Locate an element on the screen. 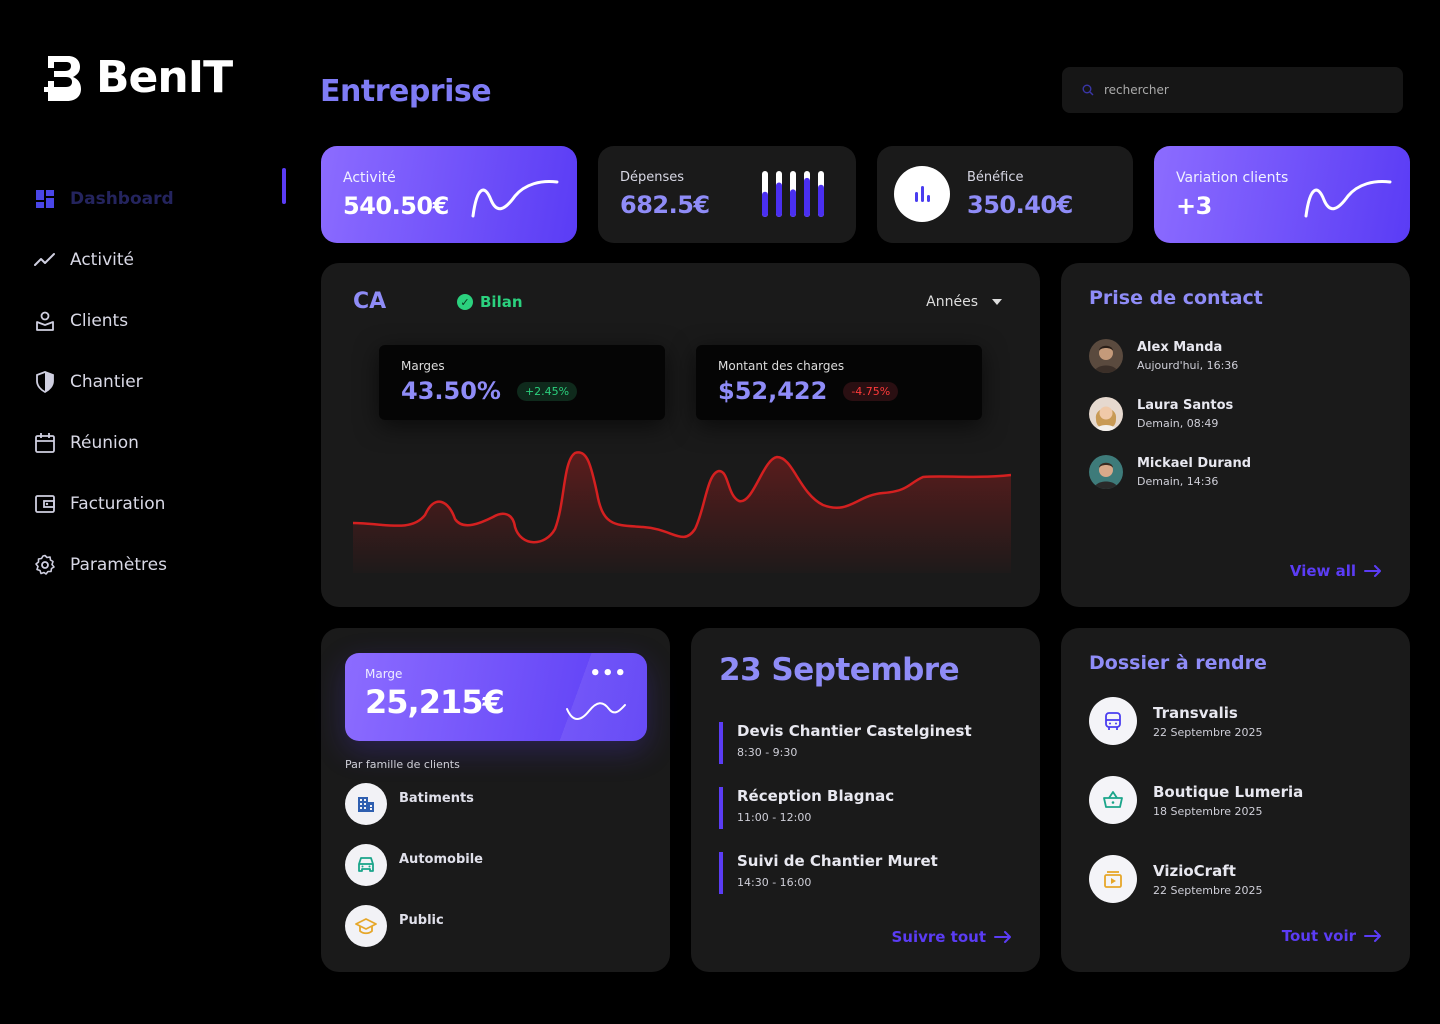 This screenshot has width=1440, height=1024. family-name: Automobile is located at coordinates (441, 859).